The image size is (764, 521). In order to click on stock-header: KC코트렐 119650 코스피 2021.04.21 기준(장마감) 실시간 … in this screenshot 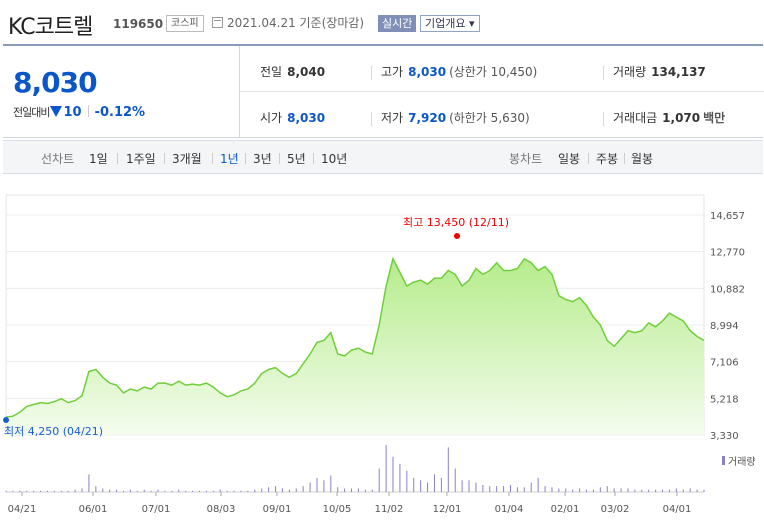, I will do `click(382, 22)`.